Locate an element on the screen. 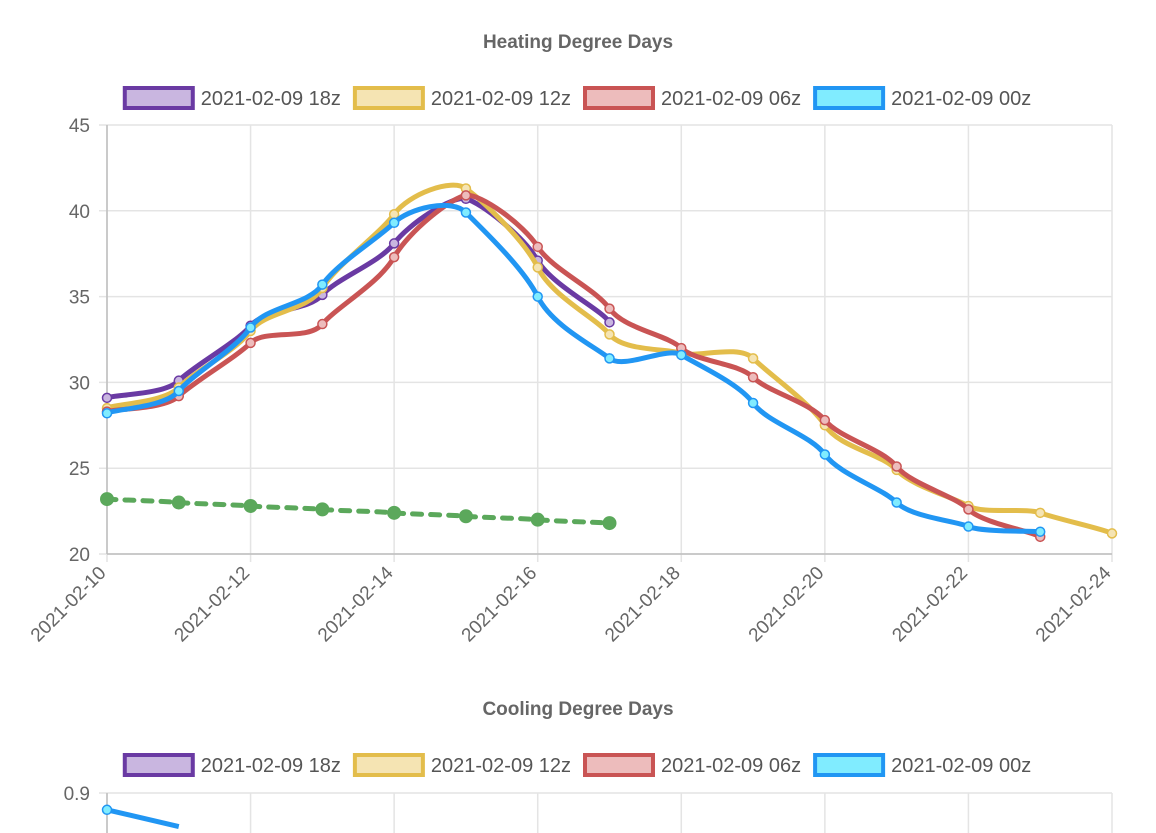 The width and height of the screenshot is (1156, 833). y-axis-ticks: 0.9 is located at coordinates (77, 794).